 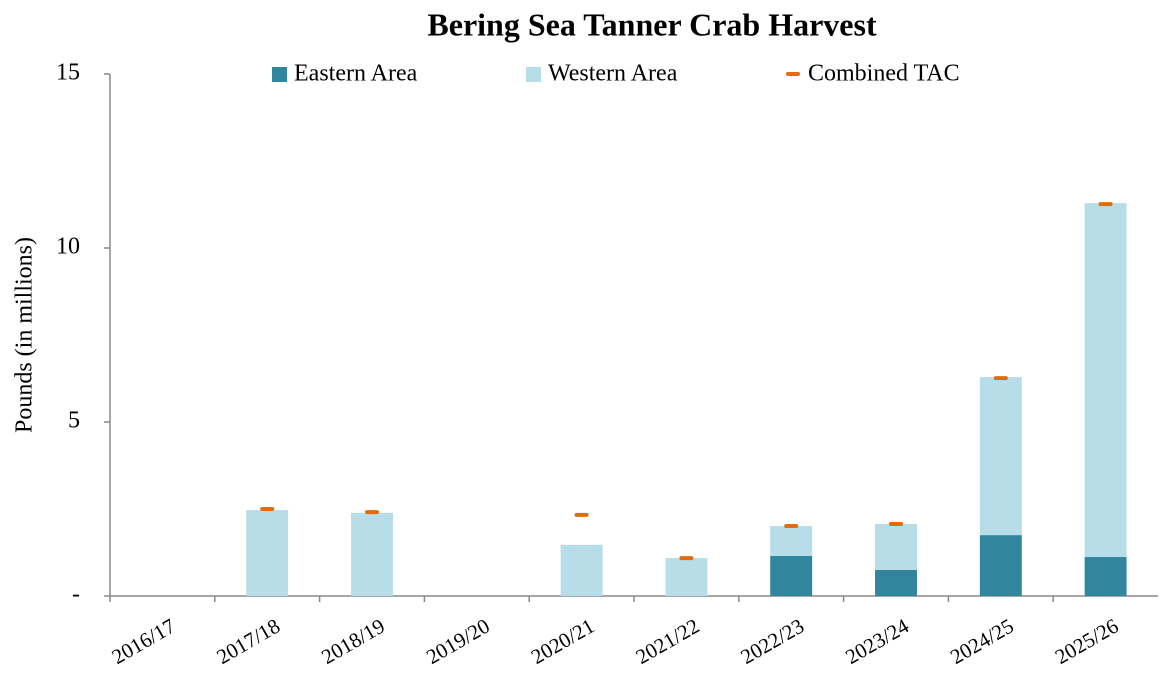 What do you see at coordinates (353, 641) in the screenshot?
I see `x-tick-label: 2018/19` at bounding box center [353, 641].